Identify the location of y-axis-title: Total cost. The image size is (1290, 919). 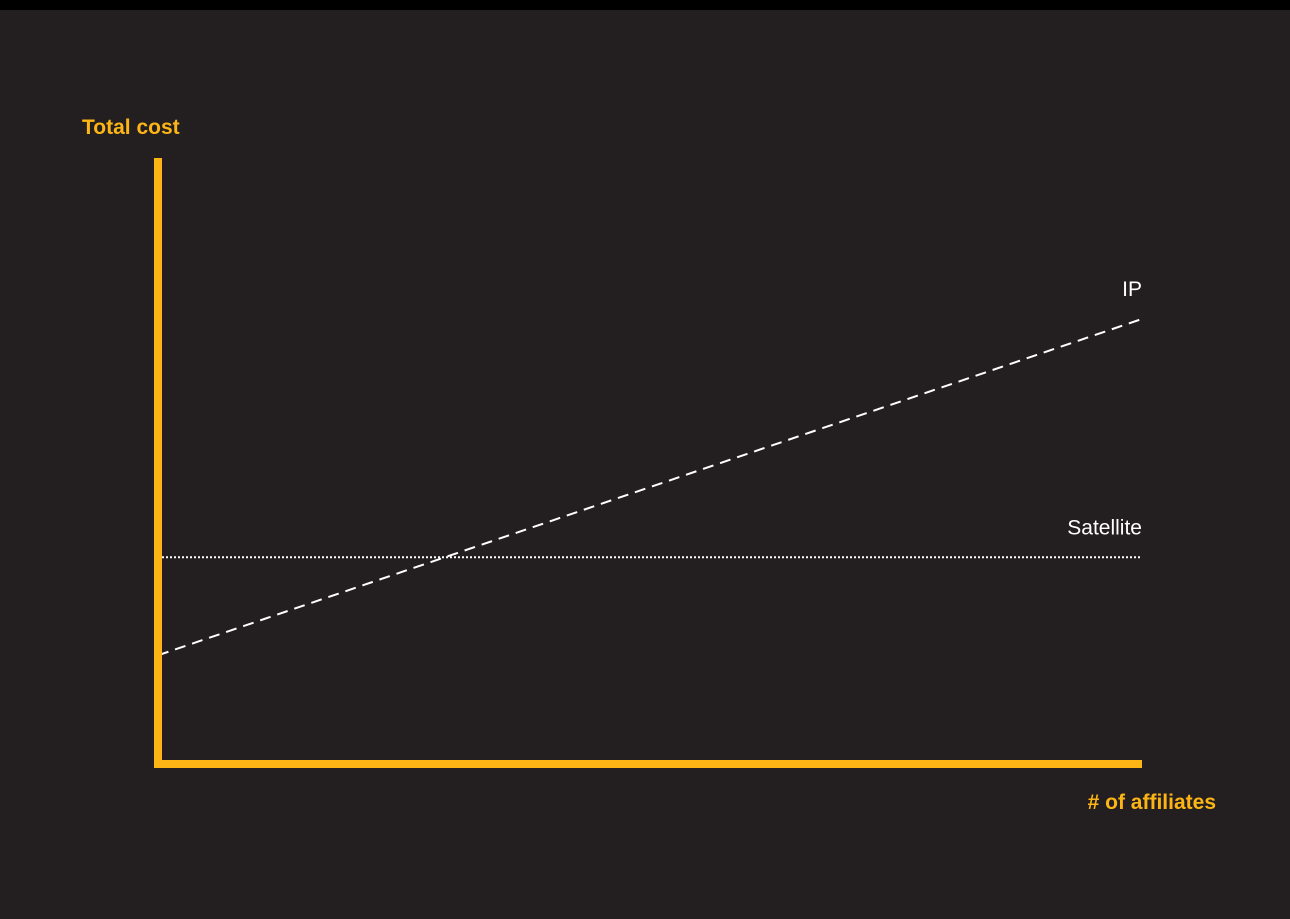
(131, 127).